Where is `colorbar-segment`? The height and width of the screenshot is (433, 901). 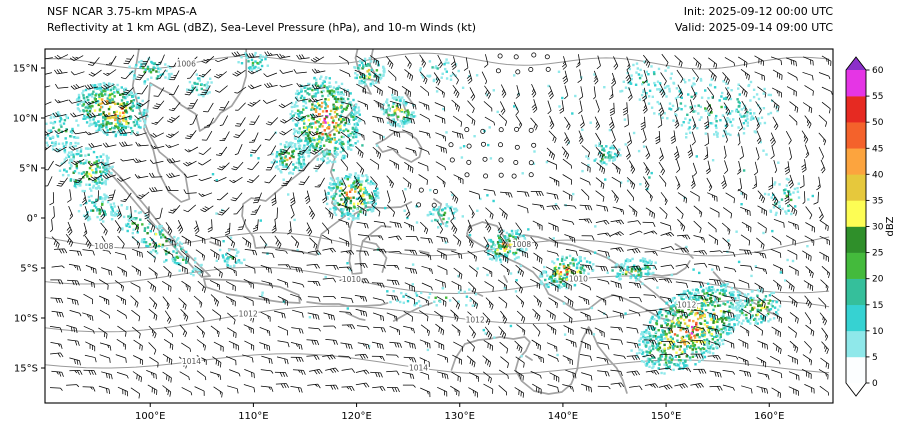 colorbar-segment is located at coordinates (856, 370).